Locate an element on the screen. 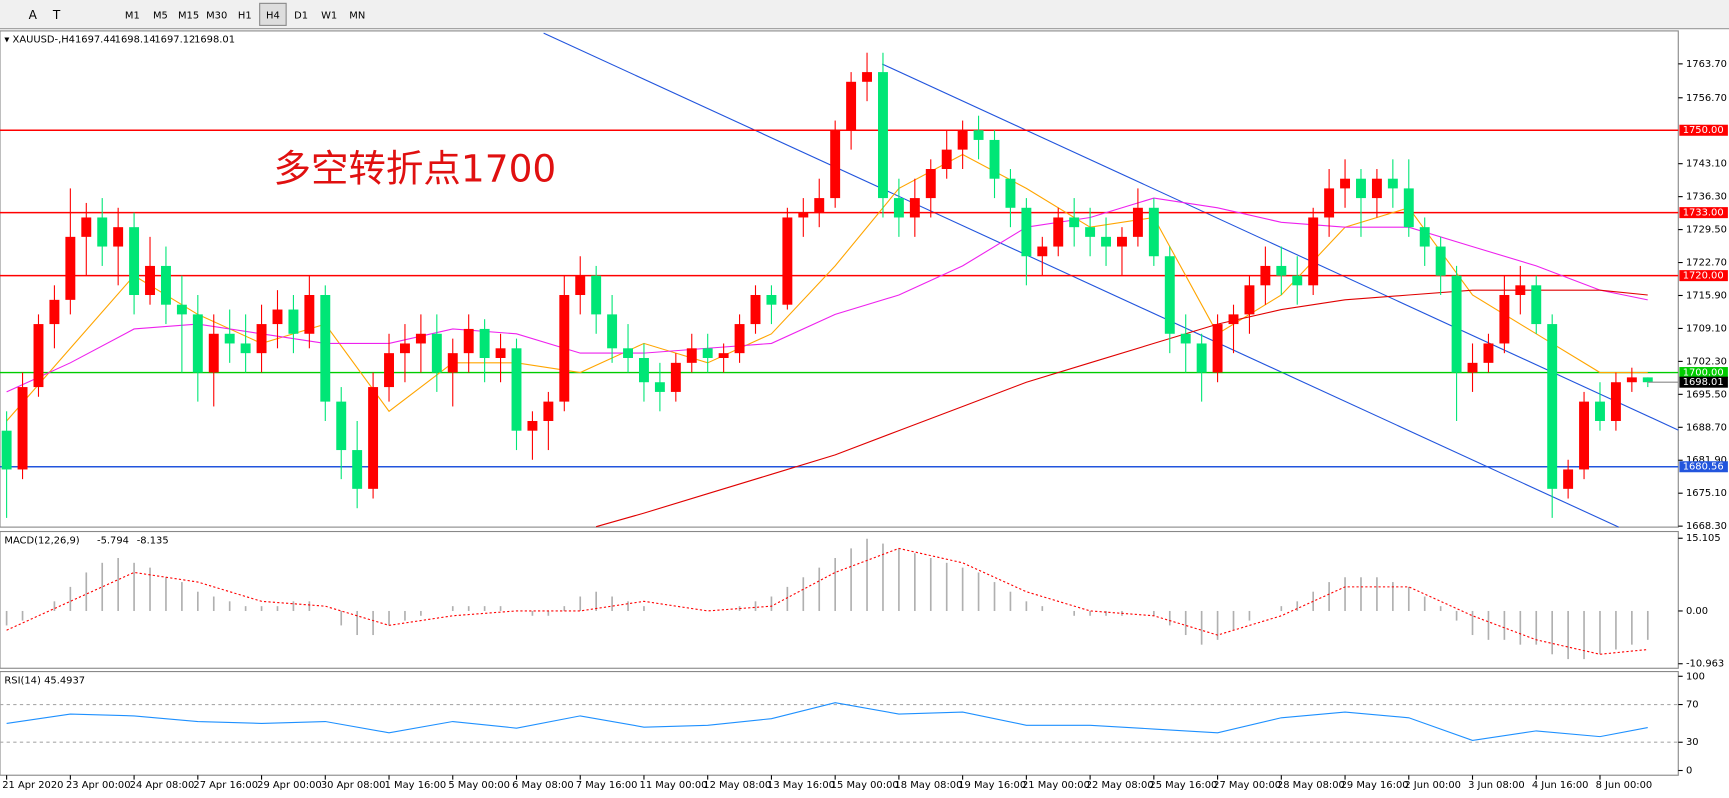  x-tick-label: 4 Jun 16:00 is located at coordinates (1560, 785).